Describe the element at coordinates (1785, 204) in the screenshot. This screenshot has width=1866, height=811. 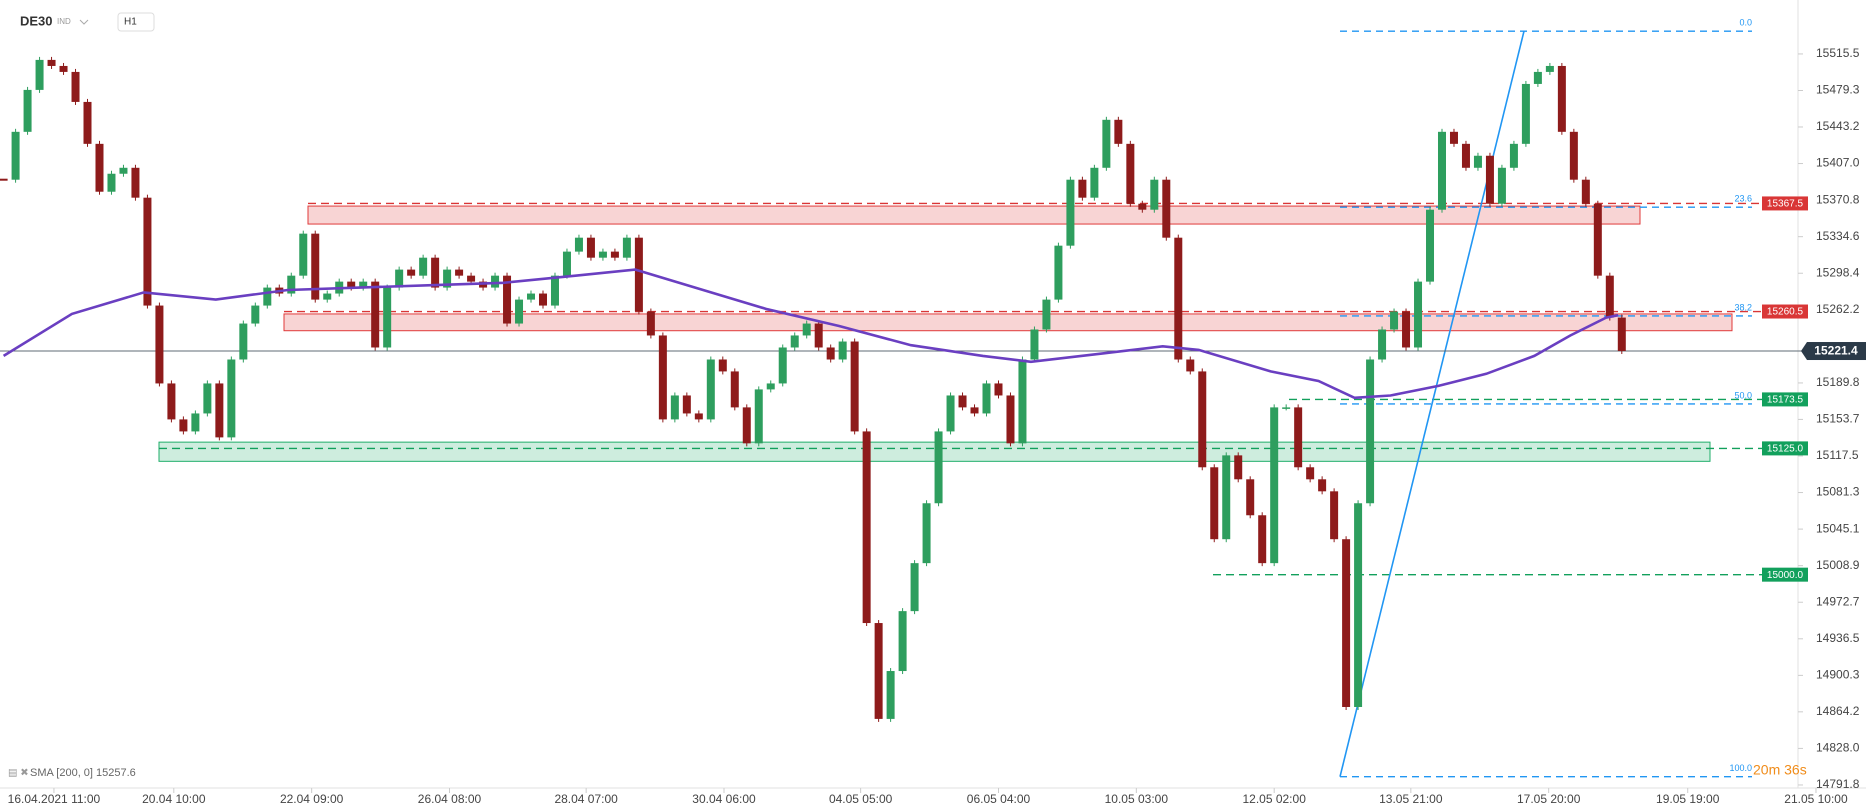
I see `level-label: 15367.5` at that location.